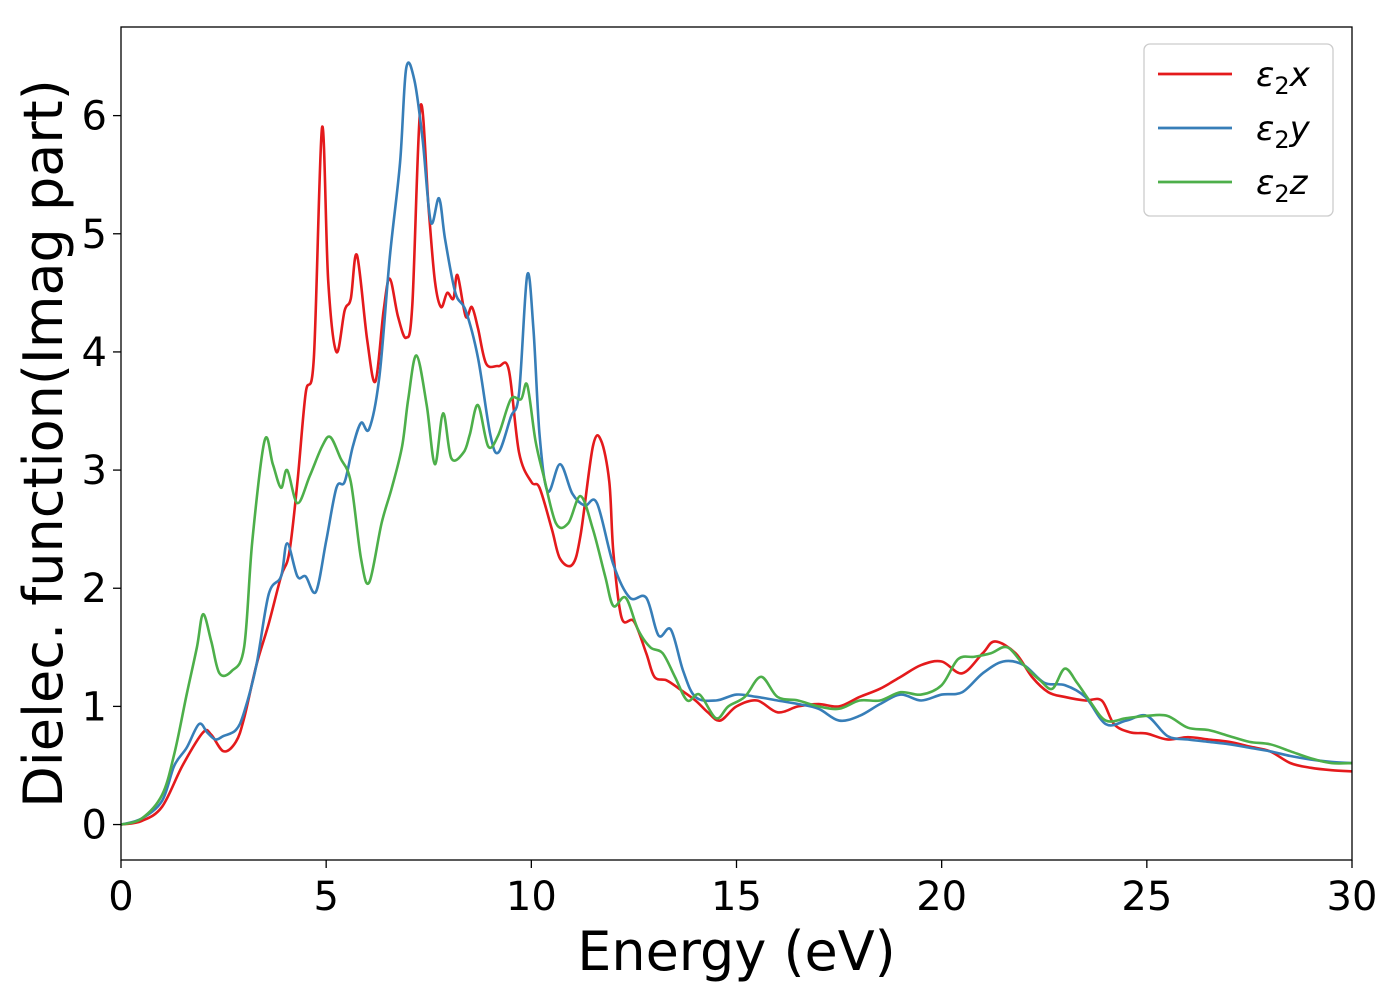  I want to click on legend-box, so click(1238, 130).